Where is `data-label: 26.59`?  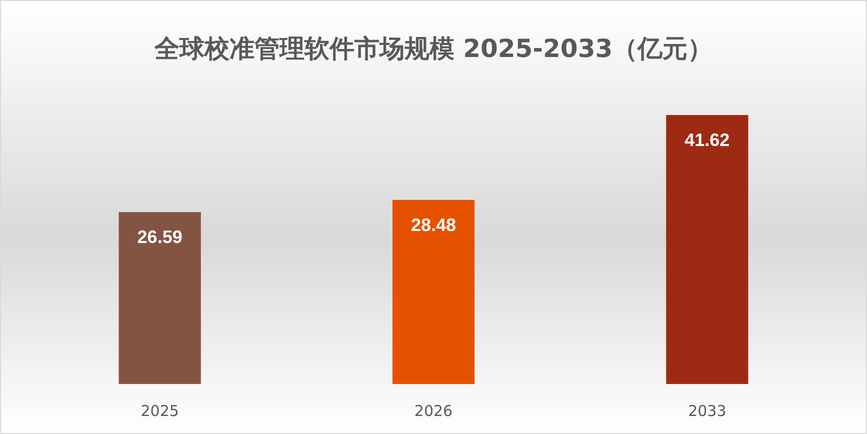 data-label: 26.59 is located at coordinates (159, 237).